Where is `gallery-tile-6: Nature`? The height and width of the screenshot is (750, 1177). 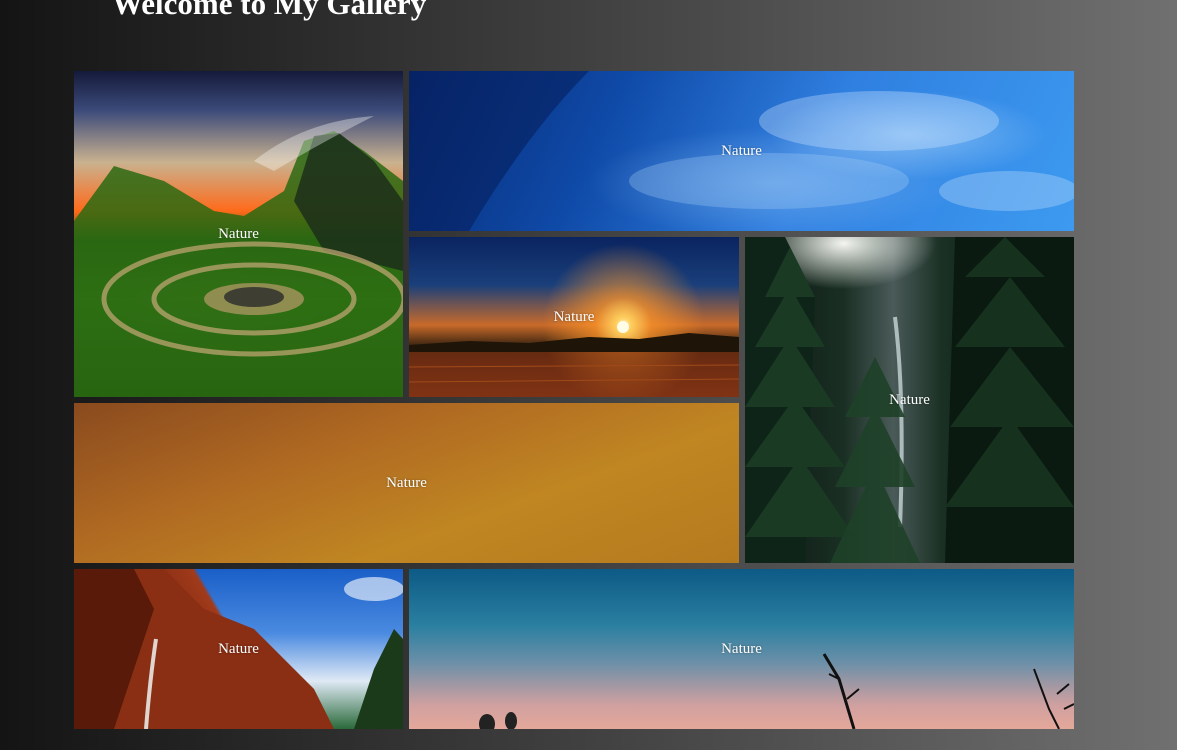
gallery-tile-6: Nature is located at coordinates (238, 649).